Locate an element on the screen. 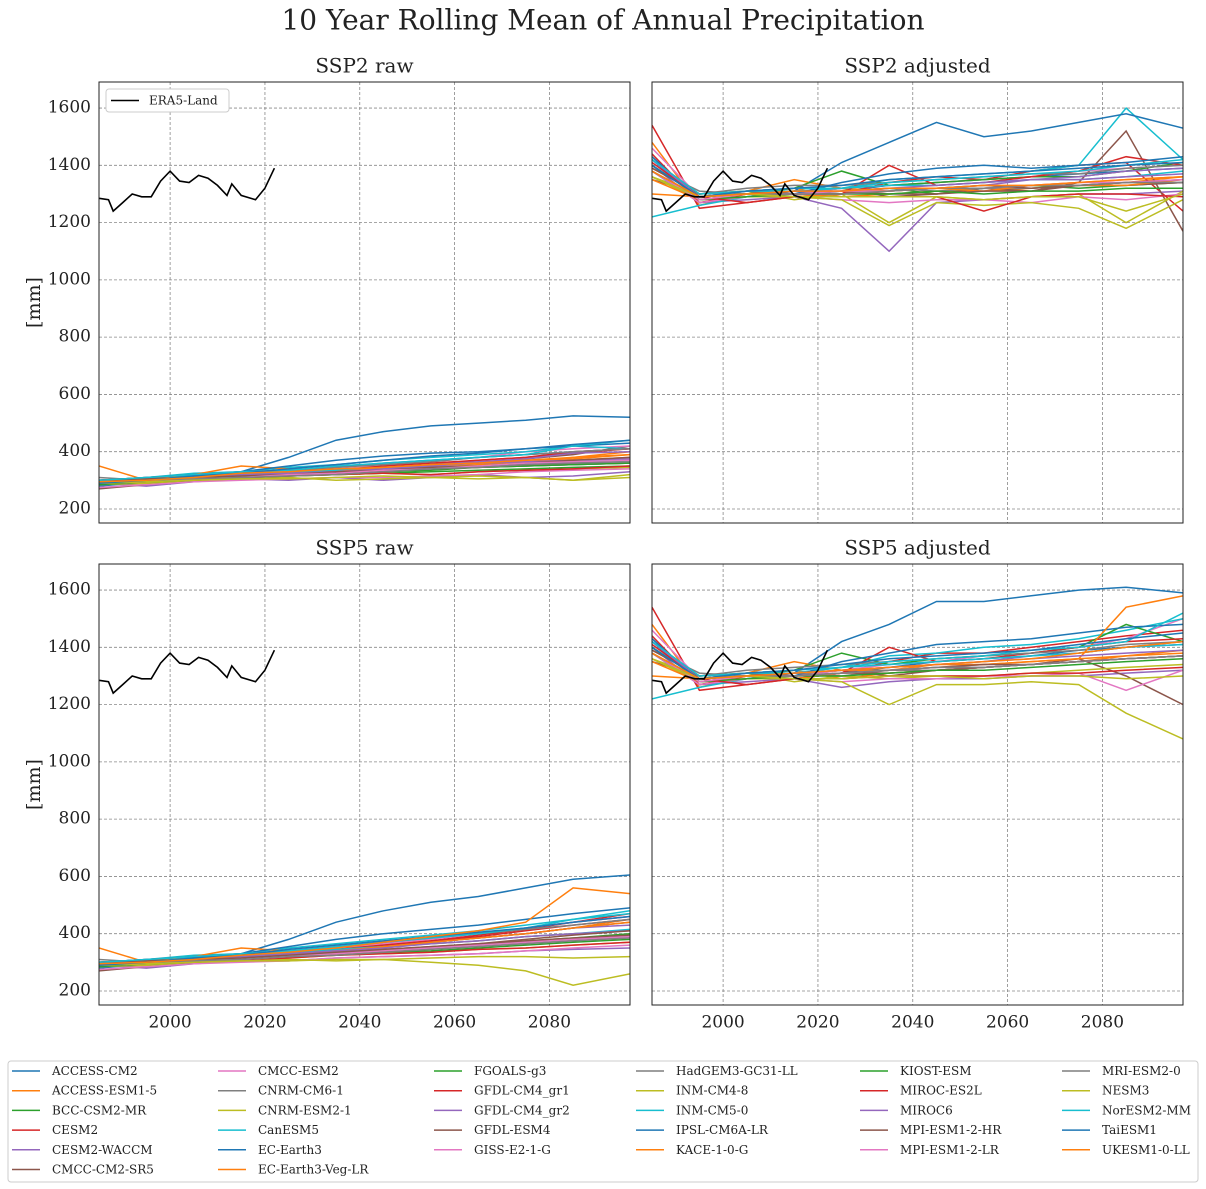 The image size is (1206, 1189). legend-label: BCC-CSM2-MR is located at coordinates (99, 1110).